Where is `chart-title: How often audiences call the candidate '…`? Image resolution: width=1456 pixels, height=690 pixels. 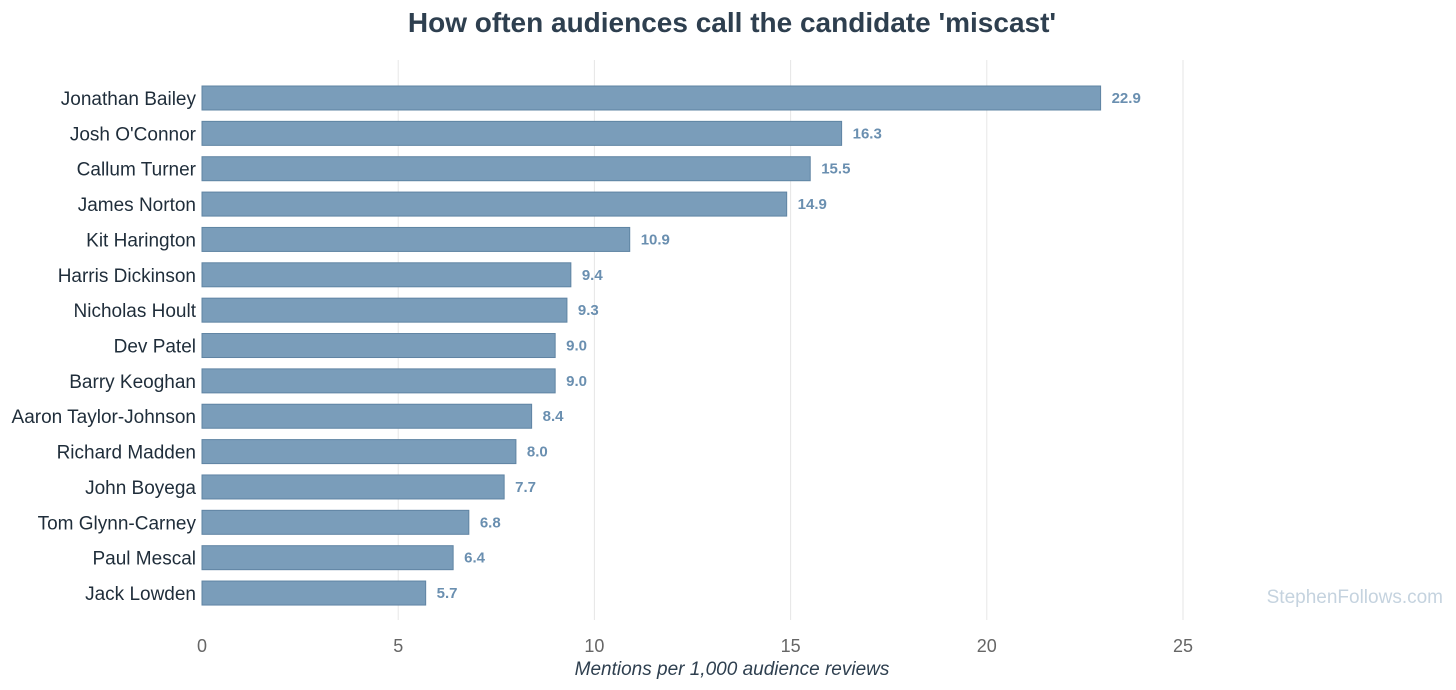 chart-title: How often audiences call the candidate '… is located at coordinates (732, 22).